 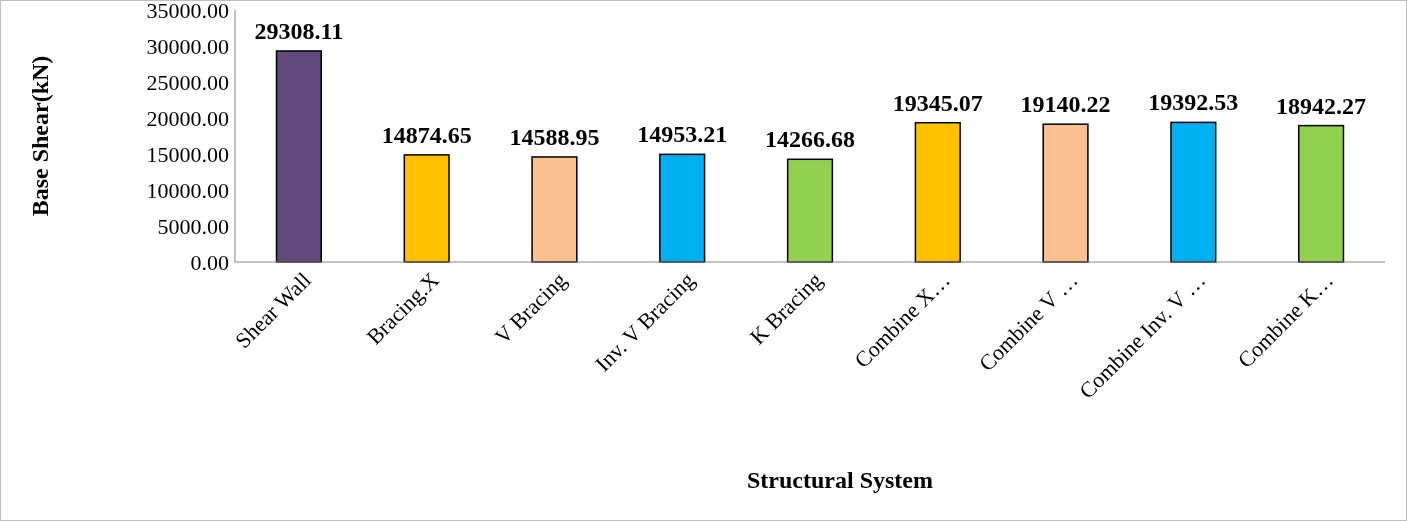 I want to click on data-label: 19392.53, so click(x=1193, y=102).